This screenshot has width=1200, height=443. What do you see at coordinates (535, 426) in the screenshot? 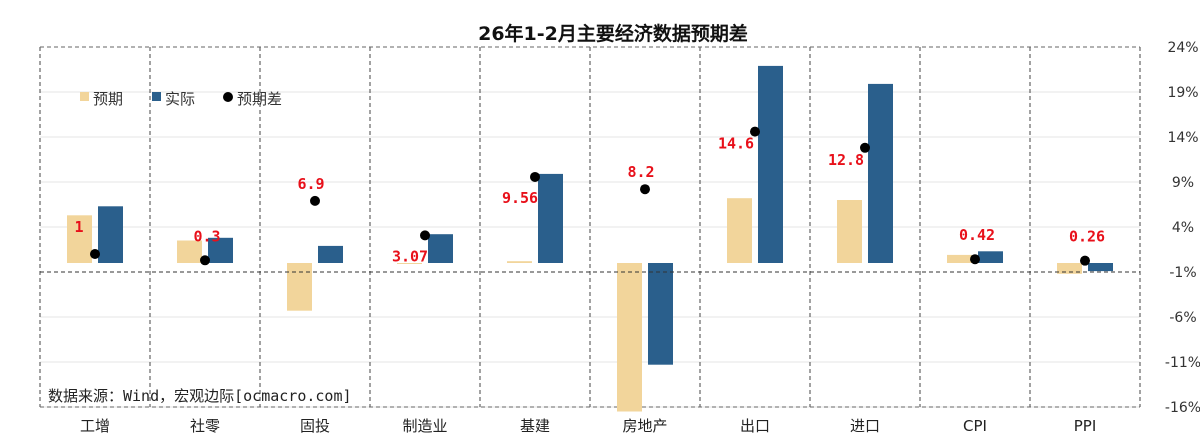
I see `x-category-label: 基建` at bounding box center [535, 426].